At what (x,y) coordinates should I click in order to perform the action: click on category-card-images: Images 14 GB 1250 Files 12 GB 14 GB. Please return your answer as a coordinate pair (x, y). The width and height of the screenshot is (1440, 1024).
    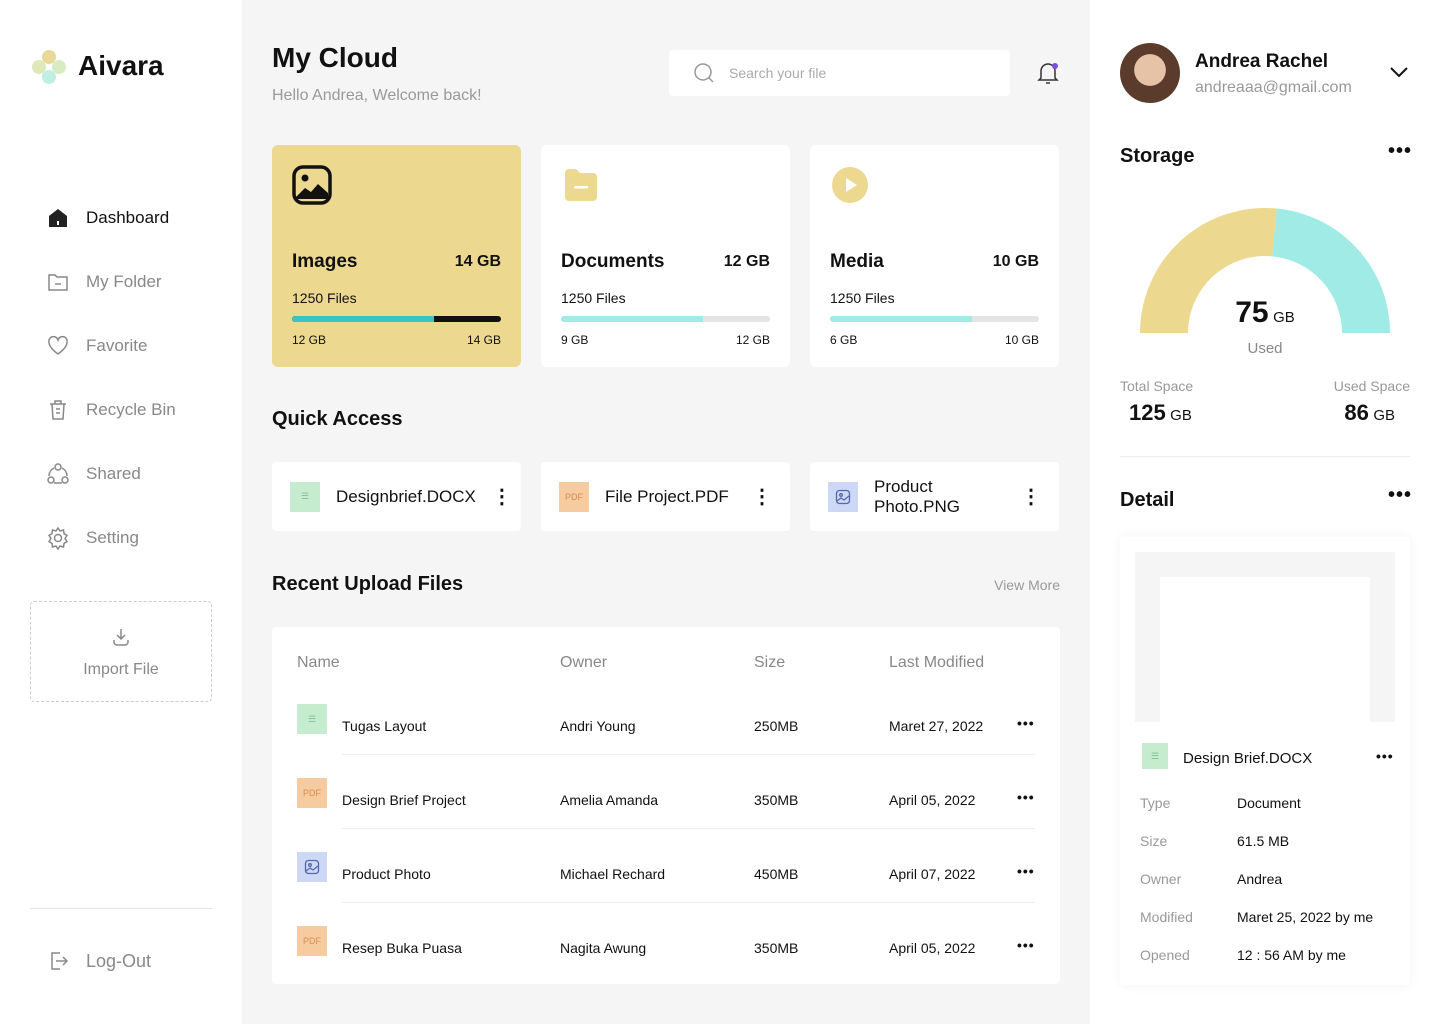
    Looking at the image, I should click on (396, 256).